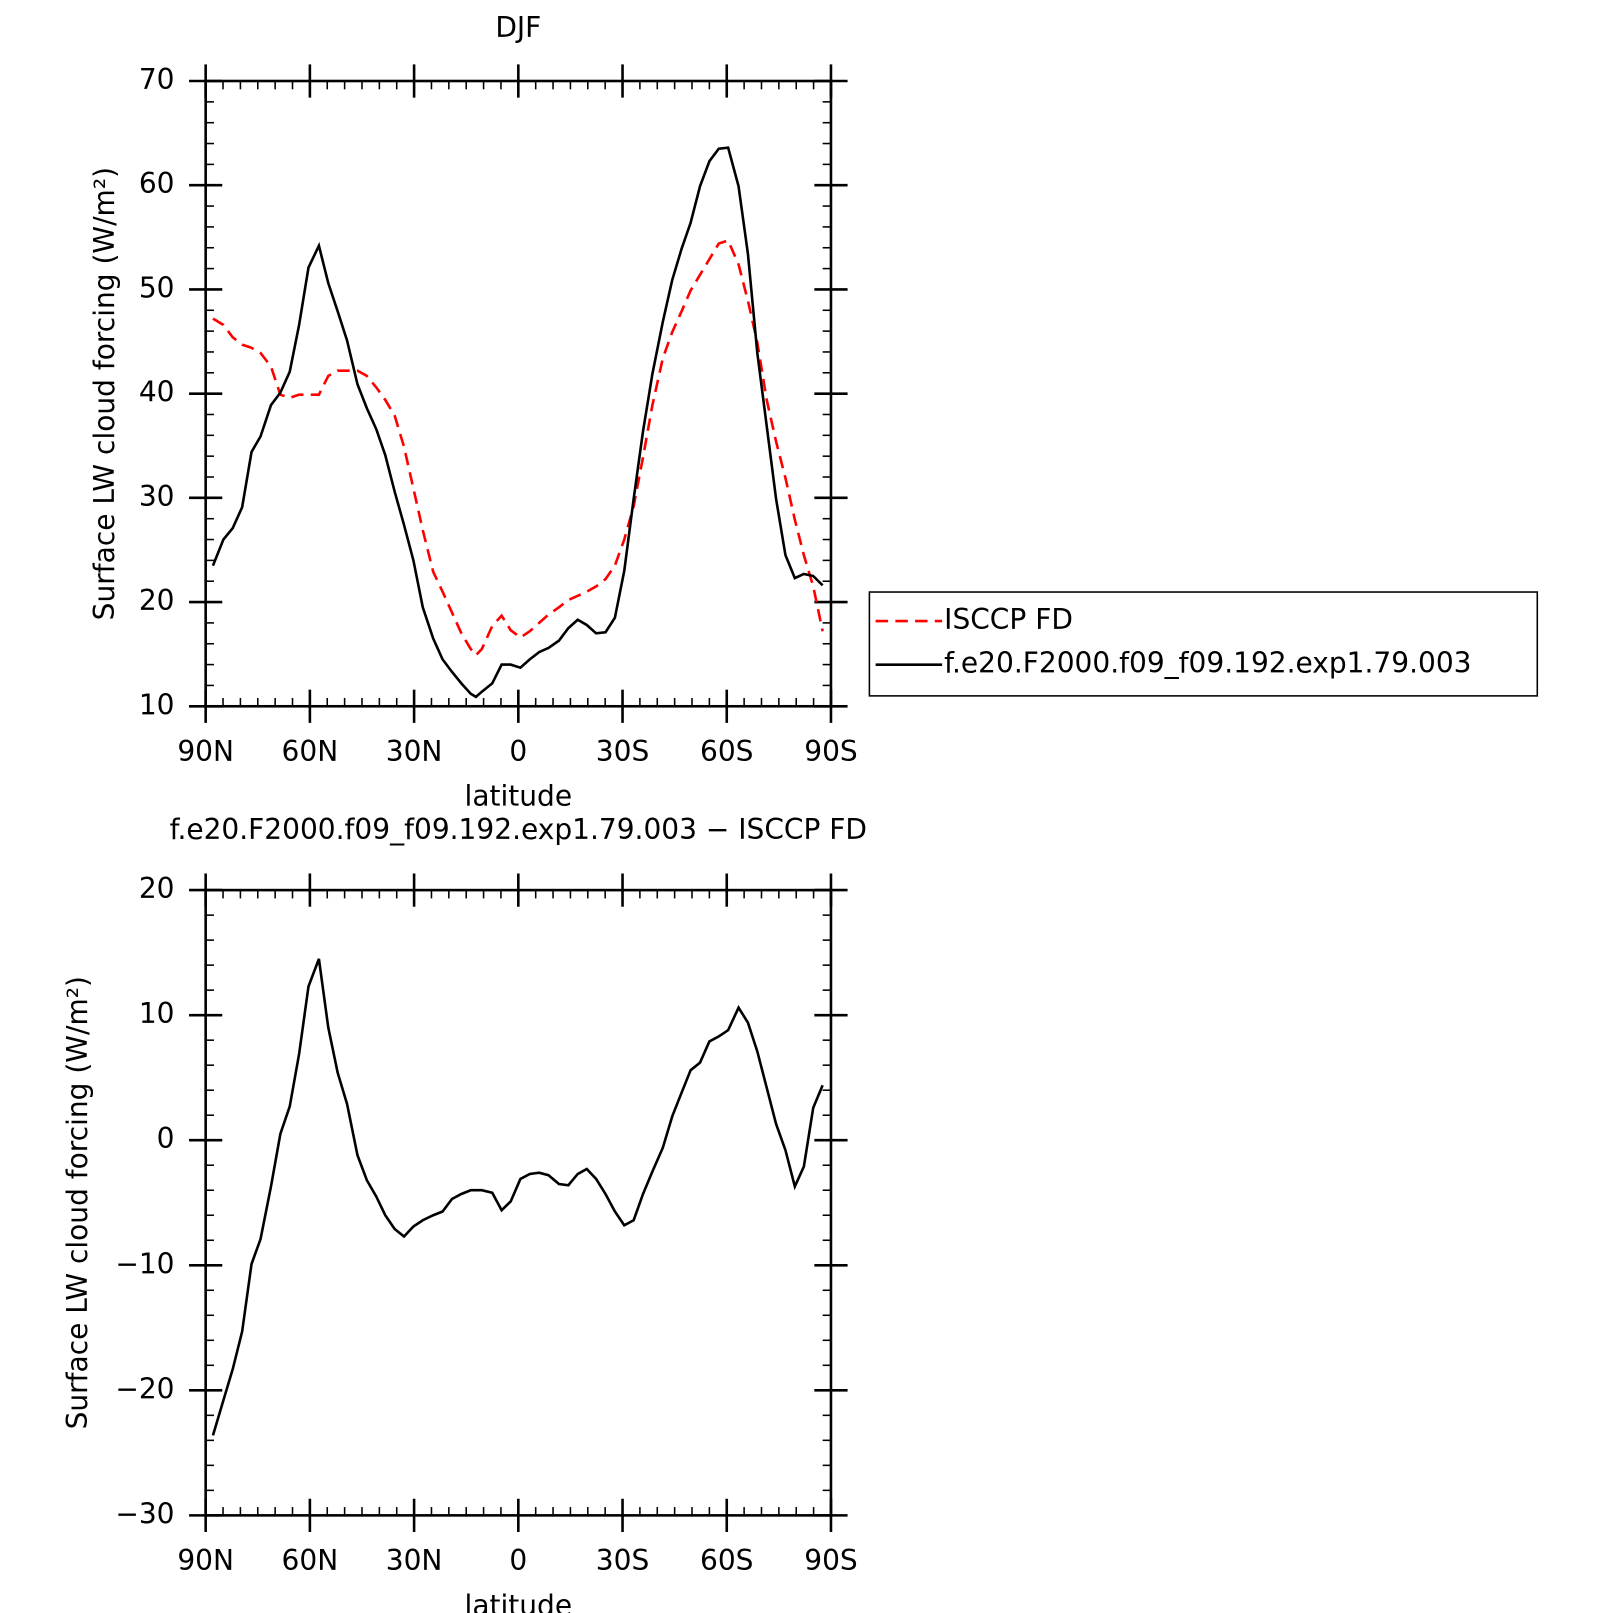 This screenshot has width=1610, height=1613. Describe the element at coordinates (518, 27) in the screenshot. I see `chart-title: DJF` at that location.